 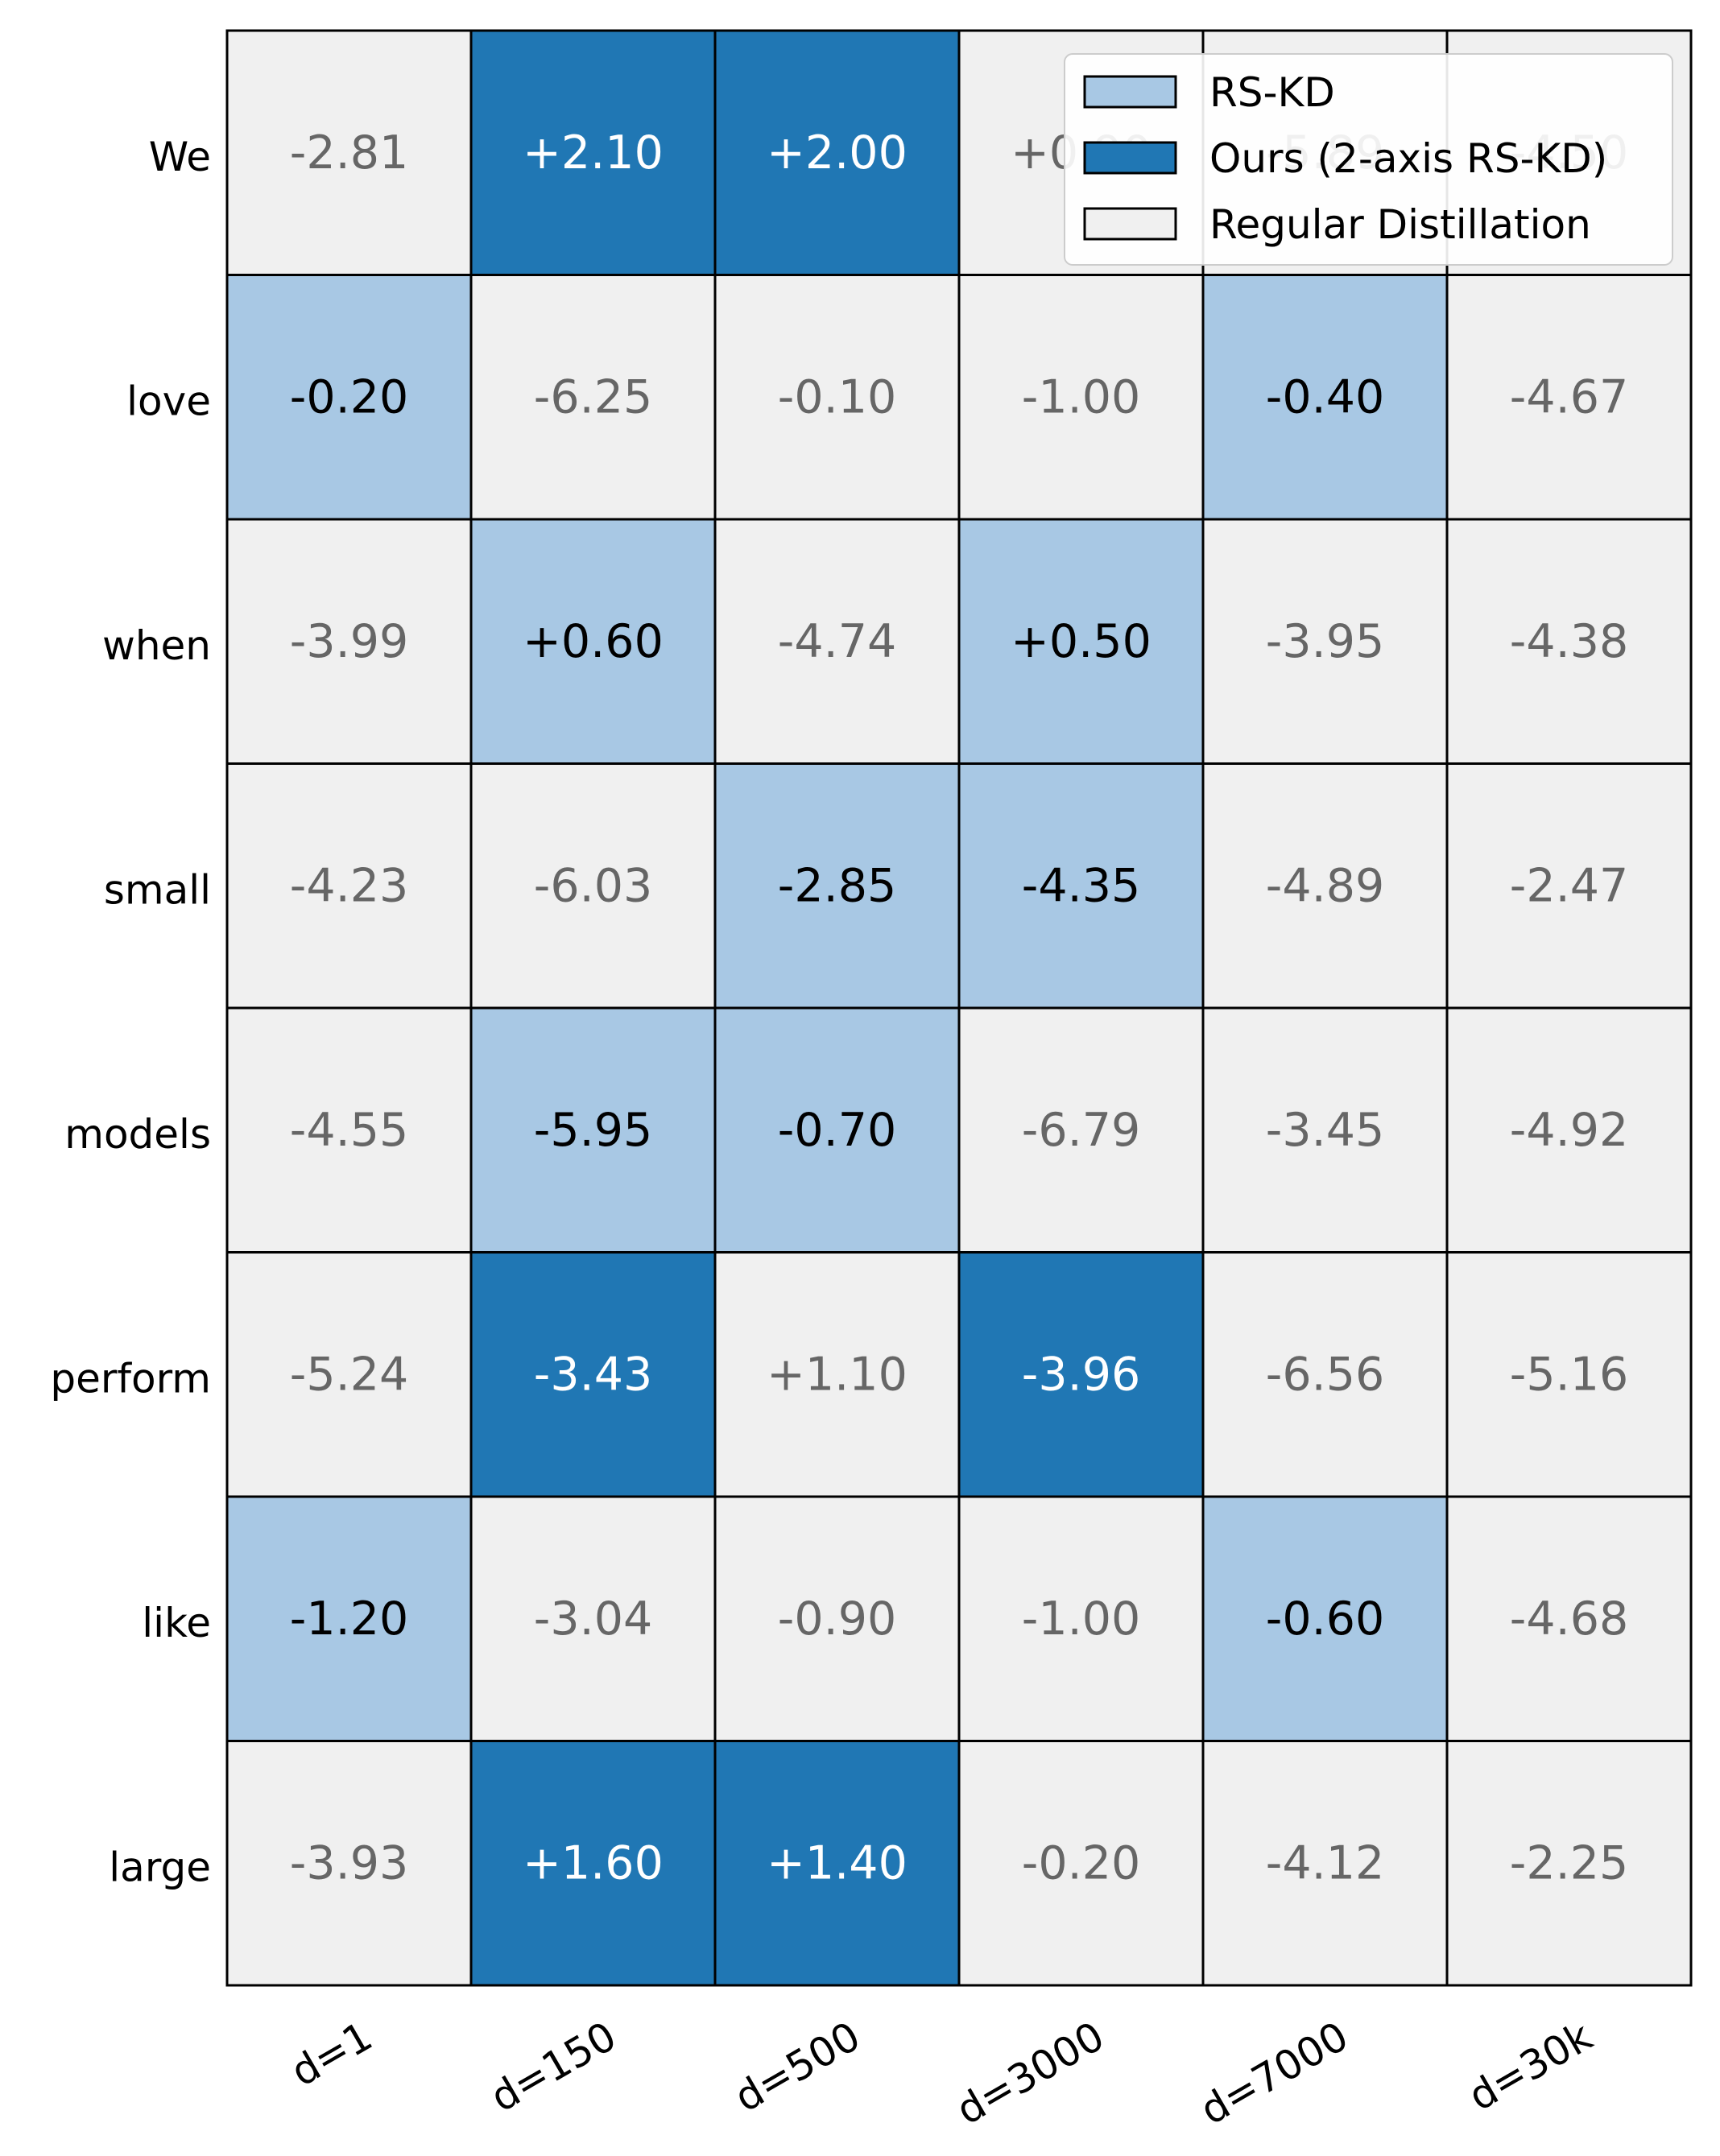 I want to click on cell-value-label: +1.40, so click(x=837, y=1863).